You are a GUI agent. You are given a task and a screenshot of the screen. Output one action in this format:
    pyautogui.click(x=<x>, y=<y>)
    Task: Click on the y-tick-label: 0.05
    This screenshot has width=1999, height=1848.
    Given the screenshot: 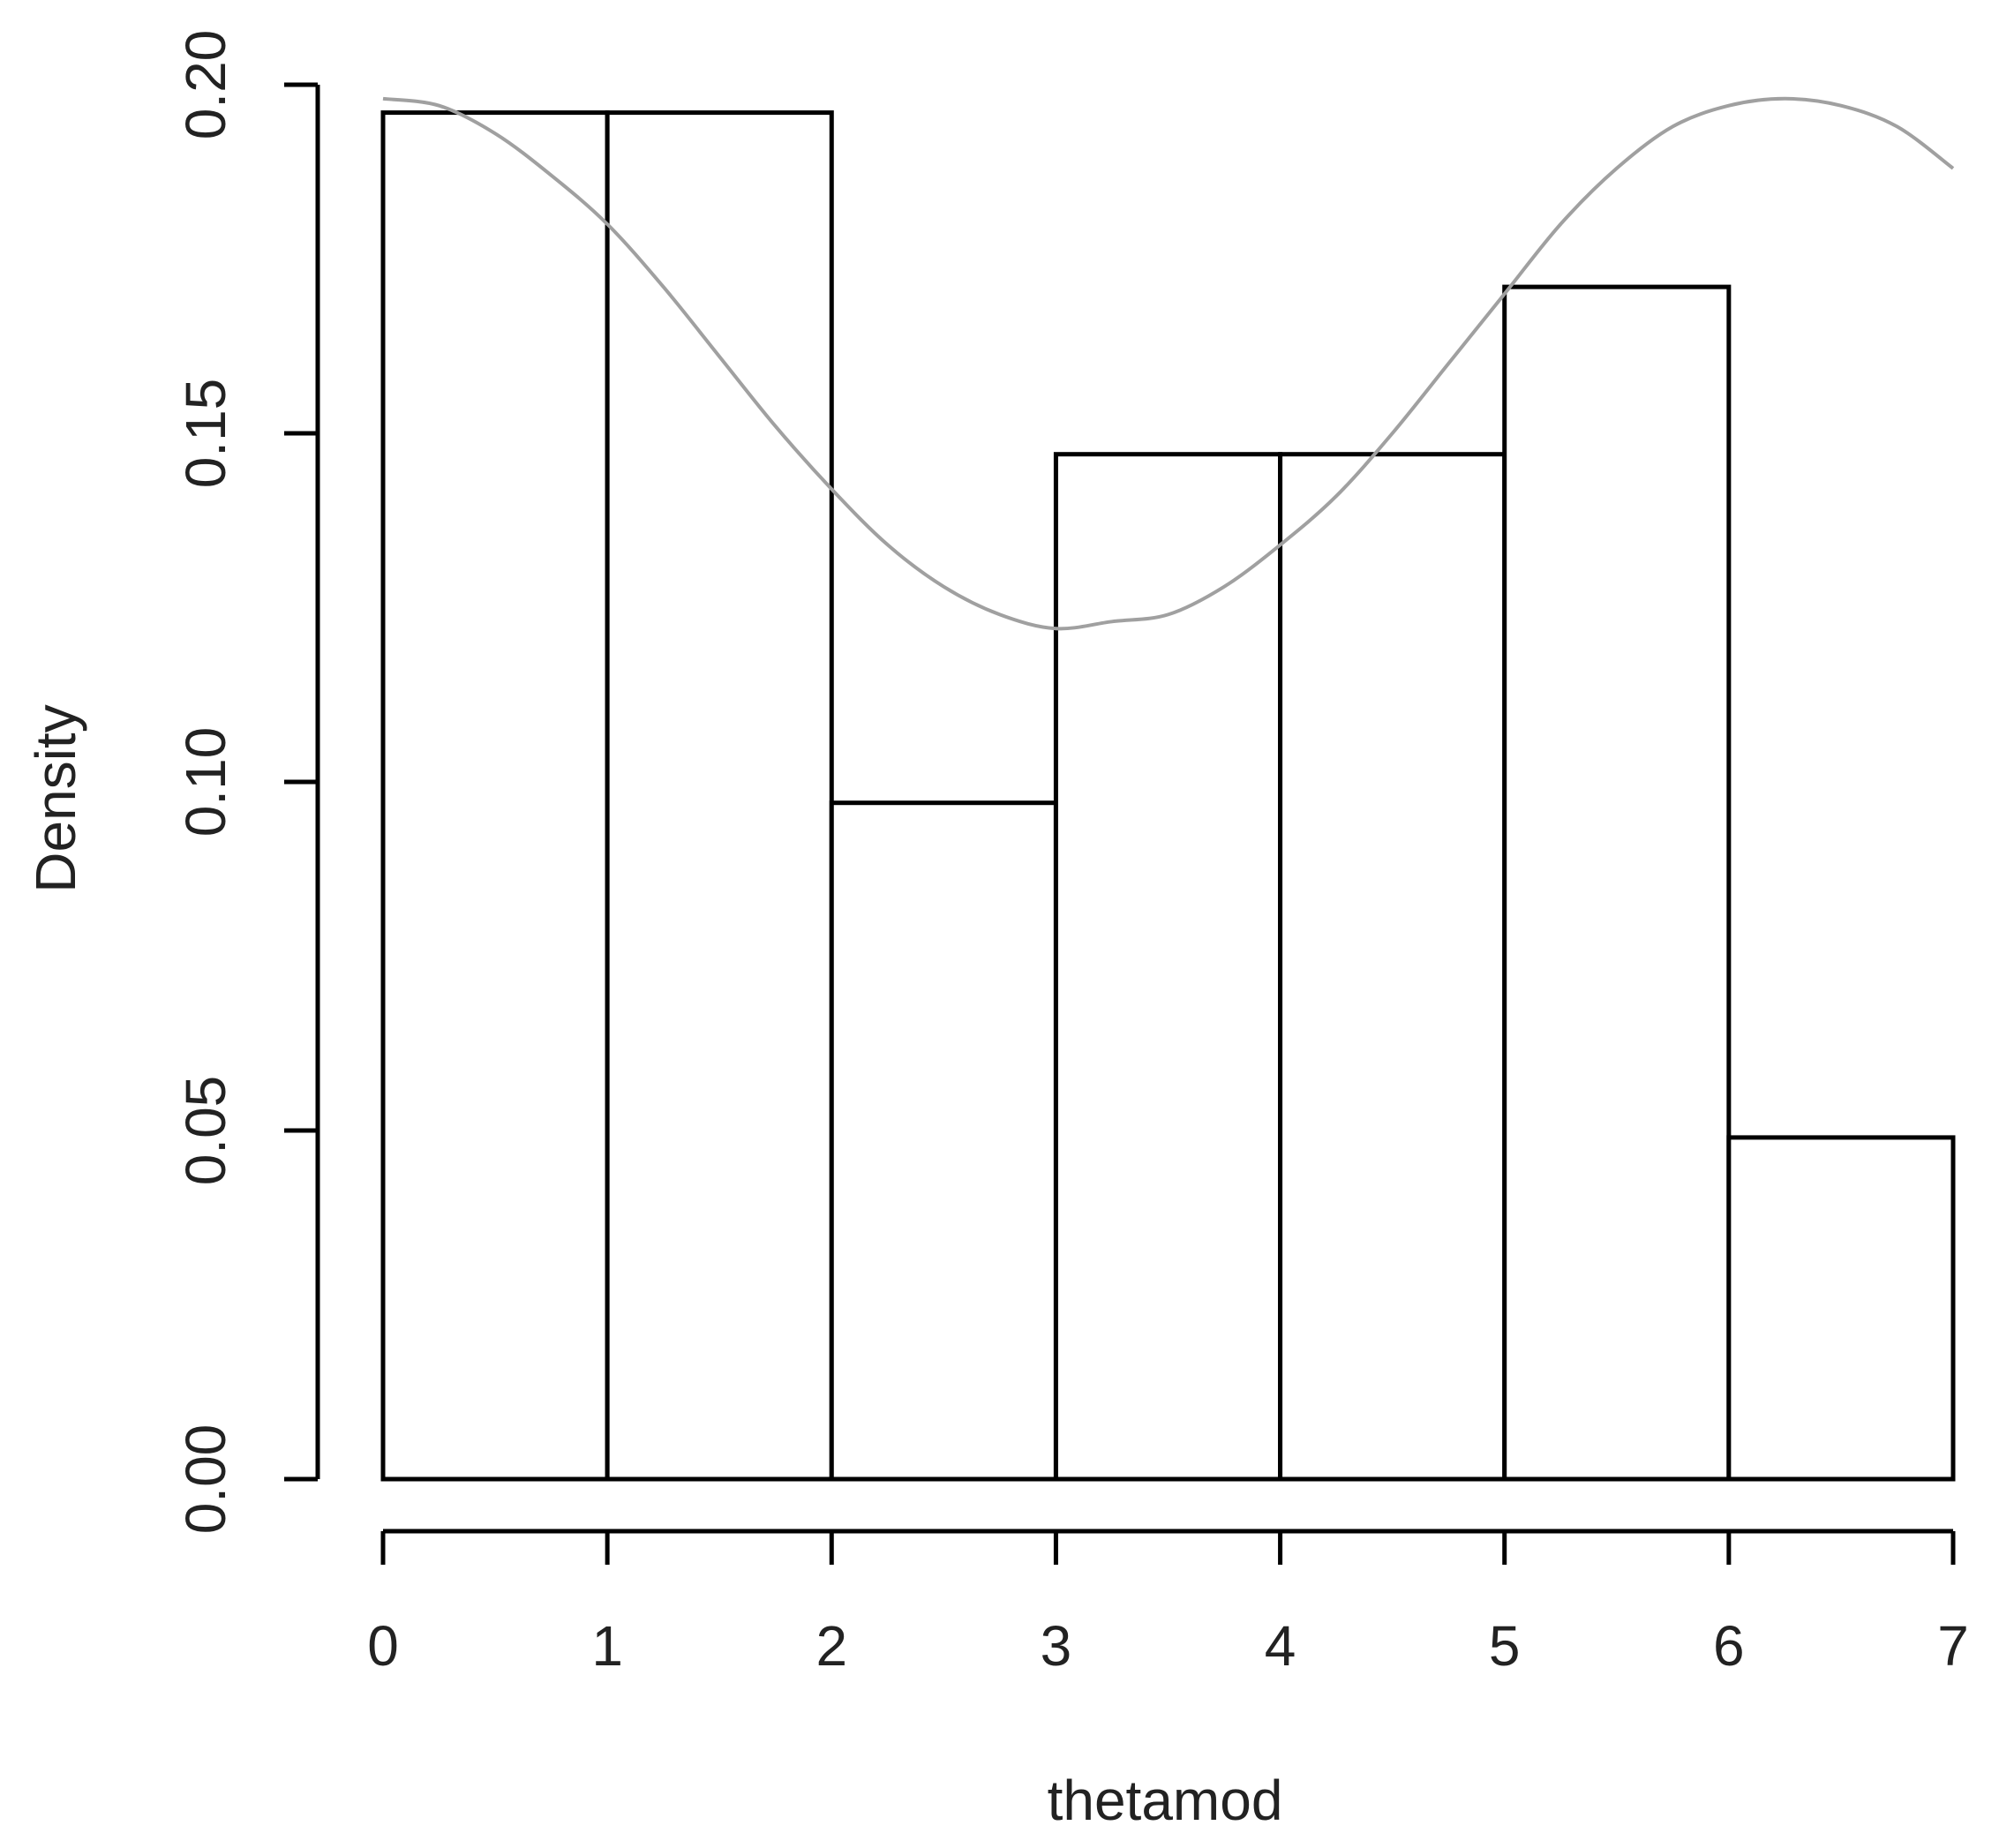 What is the action you would take?
    pyautogui.click(x=205, y=1131)
    